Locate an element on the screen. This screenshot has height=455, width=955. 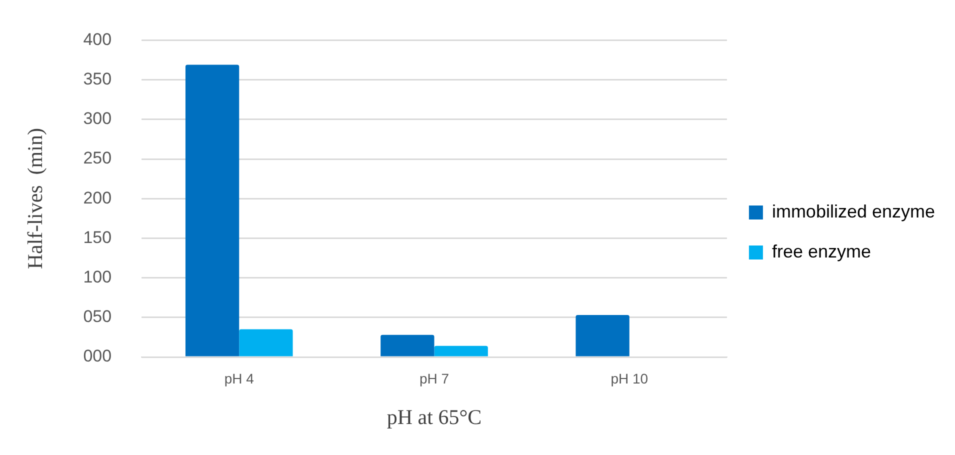
legend-label: immobilized enzyme is located at coordinates (854, 211).